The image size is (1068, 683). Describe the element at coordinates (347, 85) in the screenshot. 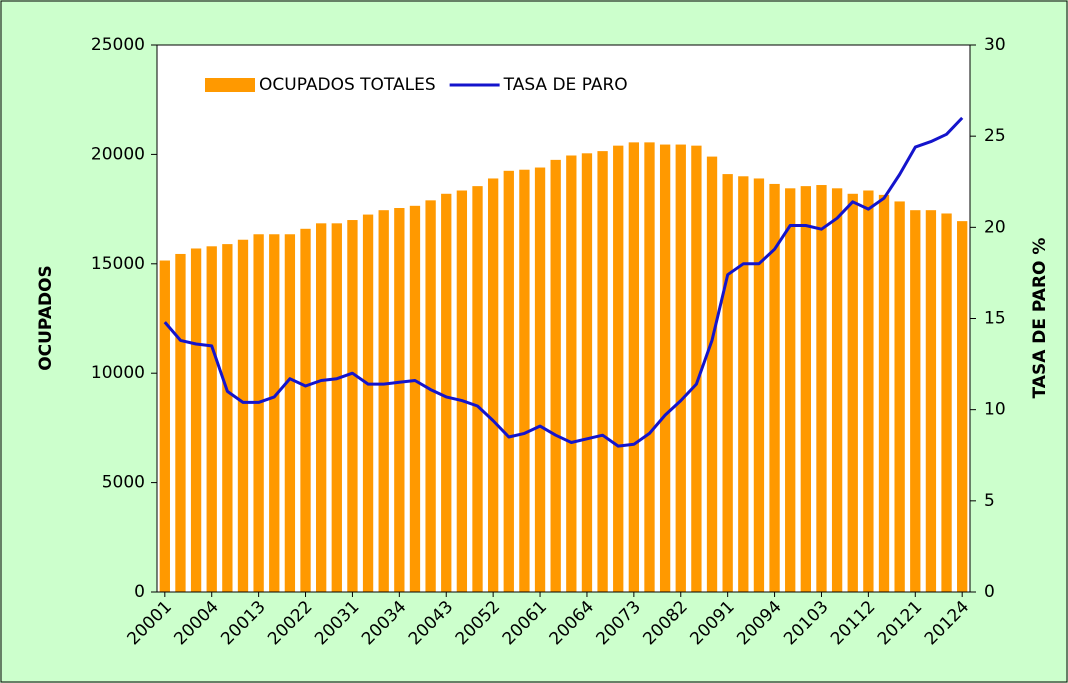

I see `legend-label: OCUPADOS TOTALES` at that location.